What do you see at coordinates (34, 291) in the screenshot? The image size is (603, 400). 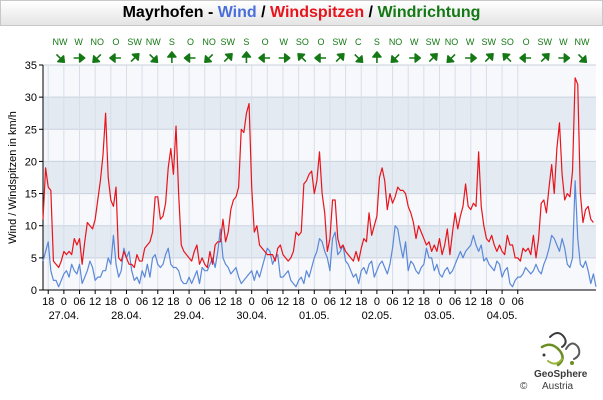 I see `y-tick-label: 0` at bounding box center [34, 291].